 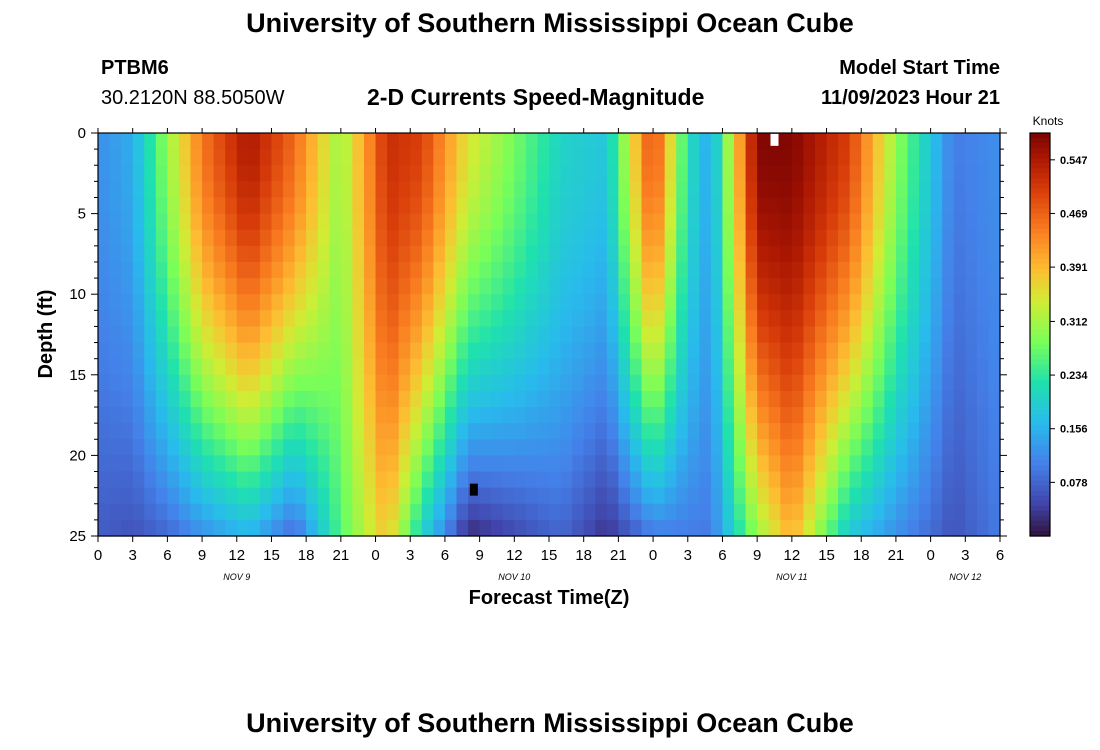 What do you see at coordinates (445, 555) in the screenshot?
I see `x-tick-label: 6` at bounding box center [445, 555].